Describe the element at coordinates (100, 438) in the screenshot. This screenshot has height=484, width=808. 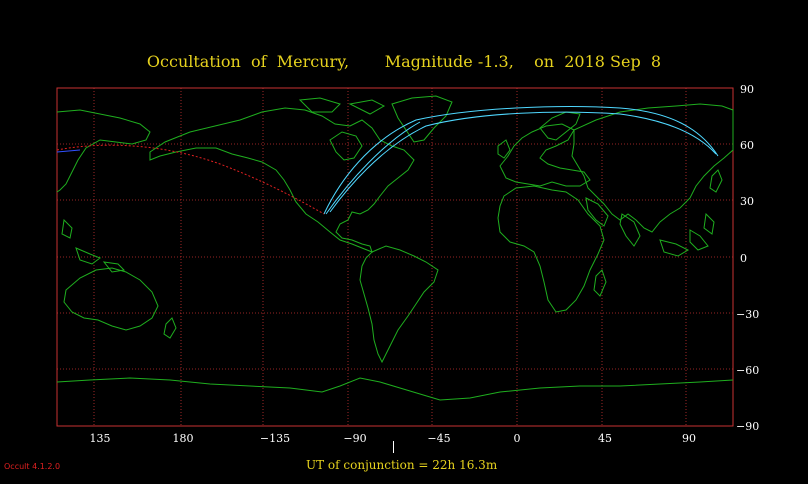
I see `lon-label-135: 135` at that location.